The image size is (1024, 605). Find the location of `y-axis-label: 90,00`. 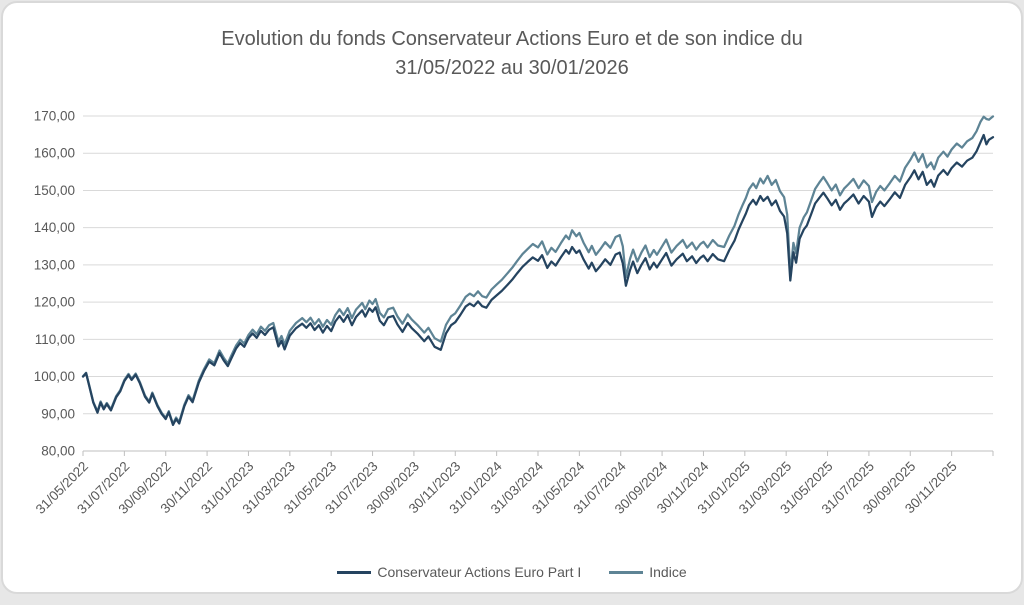

y-axis-label: 90,00 is located at coordinates (58, 413).